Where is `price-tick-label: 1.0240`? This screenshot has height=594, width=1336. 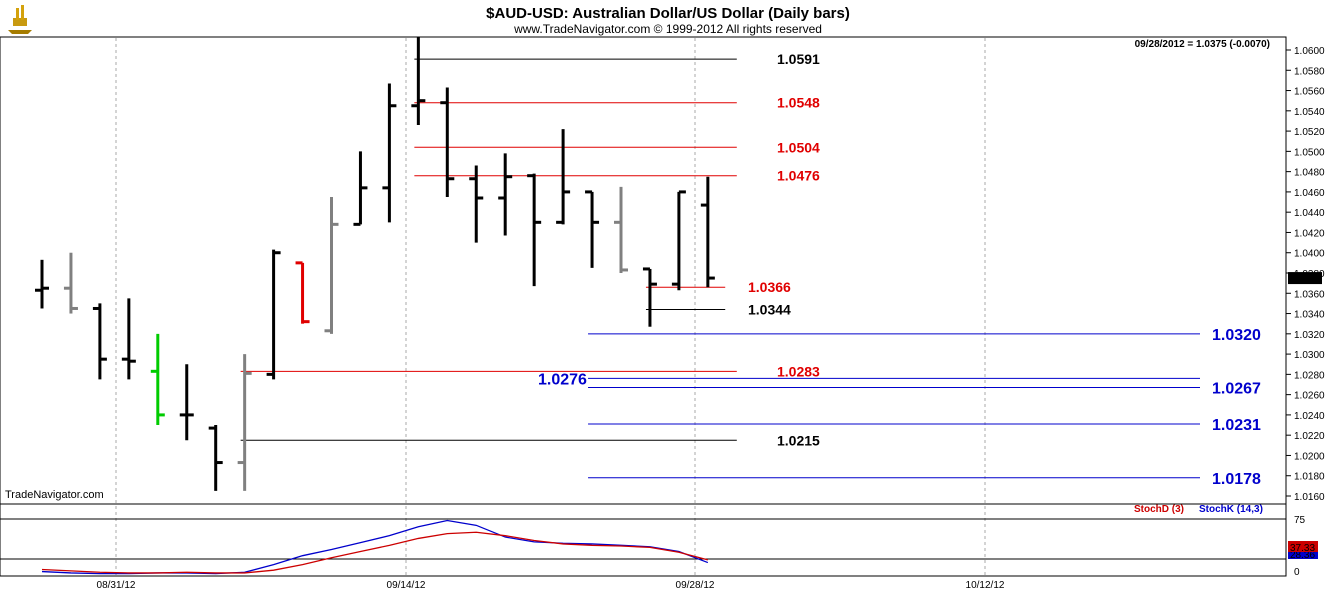 price-tick-label: 1.0240 is located at coordinates (1309, 416).